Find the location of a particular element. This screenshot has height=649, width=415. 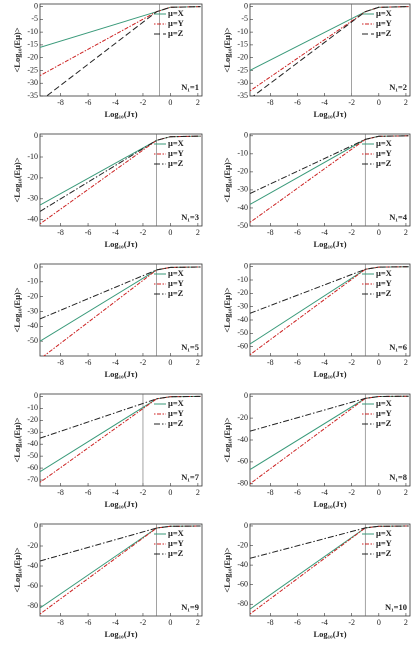

annotation: N₁=1 is located at coordinates (190, 87).